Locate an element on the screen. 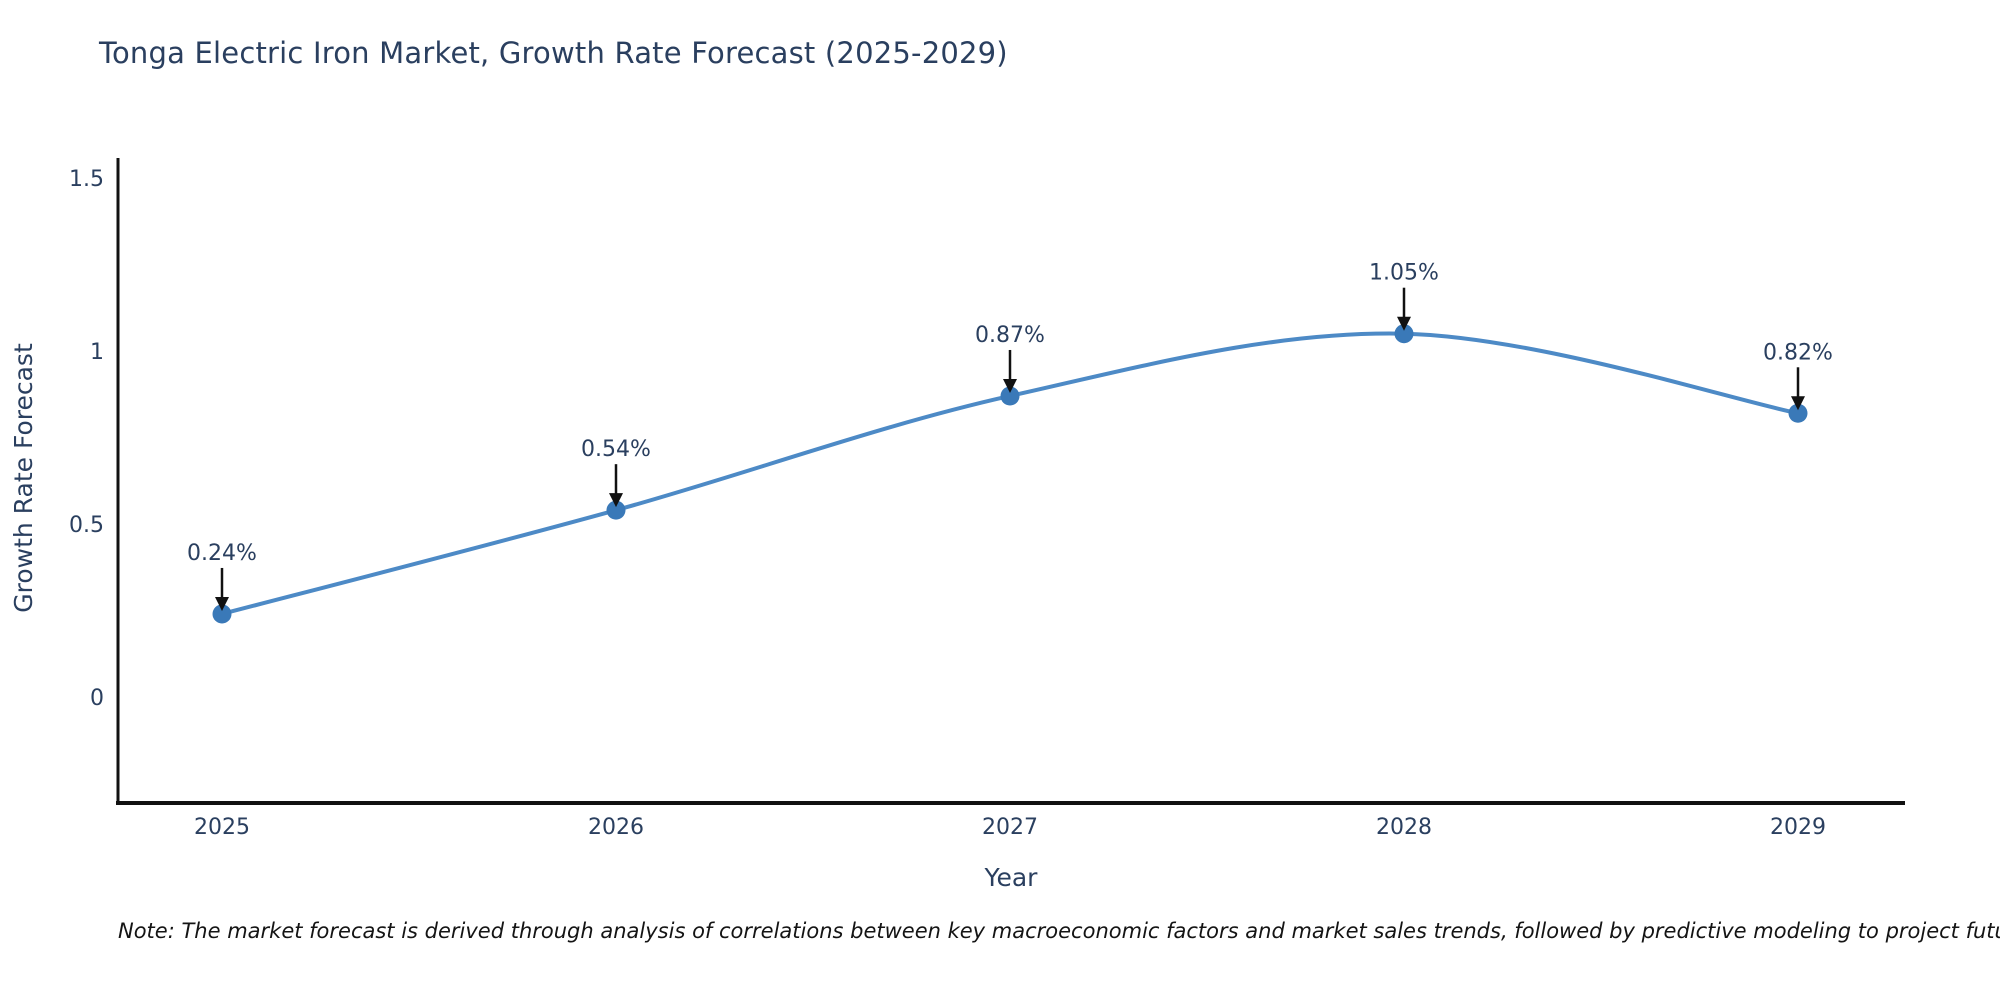 The image size is (2000, 1000). annotation-label: 0.82% is located at coordinates (1798, 352).